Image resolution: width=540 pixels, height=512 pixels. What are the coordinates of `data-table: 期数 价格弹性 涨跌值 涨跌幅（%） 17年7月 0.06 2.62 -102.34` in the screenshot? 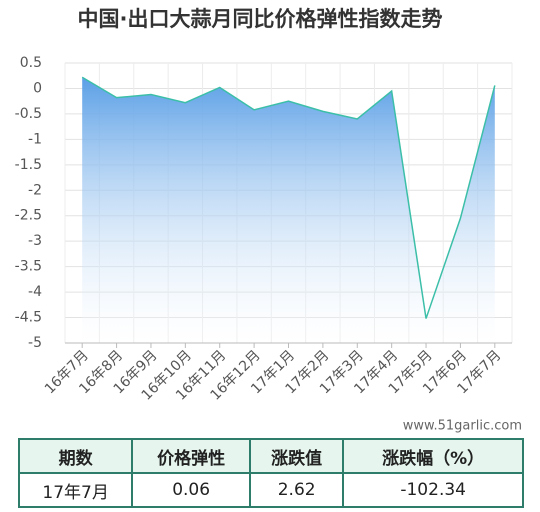 It's located at (270, 473).